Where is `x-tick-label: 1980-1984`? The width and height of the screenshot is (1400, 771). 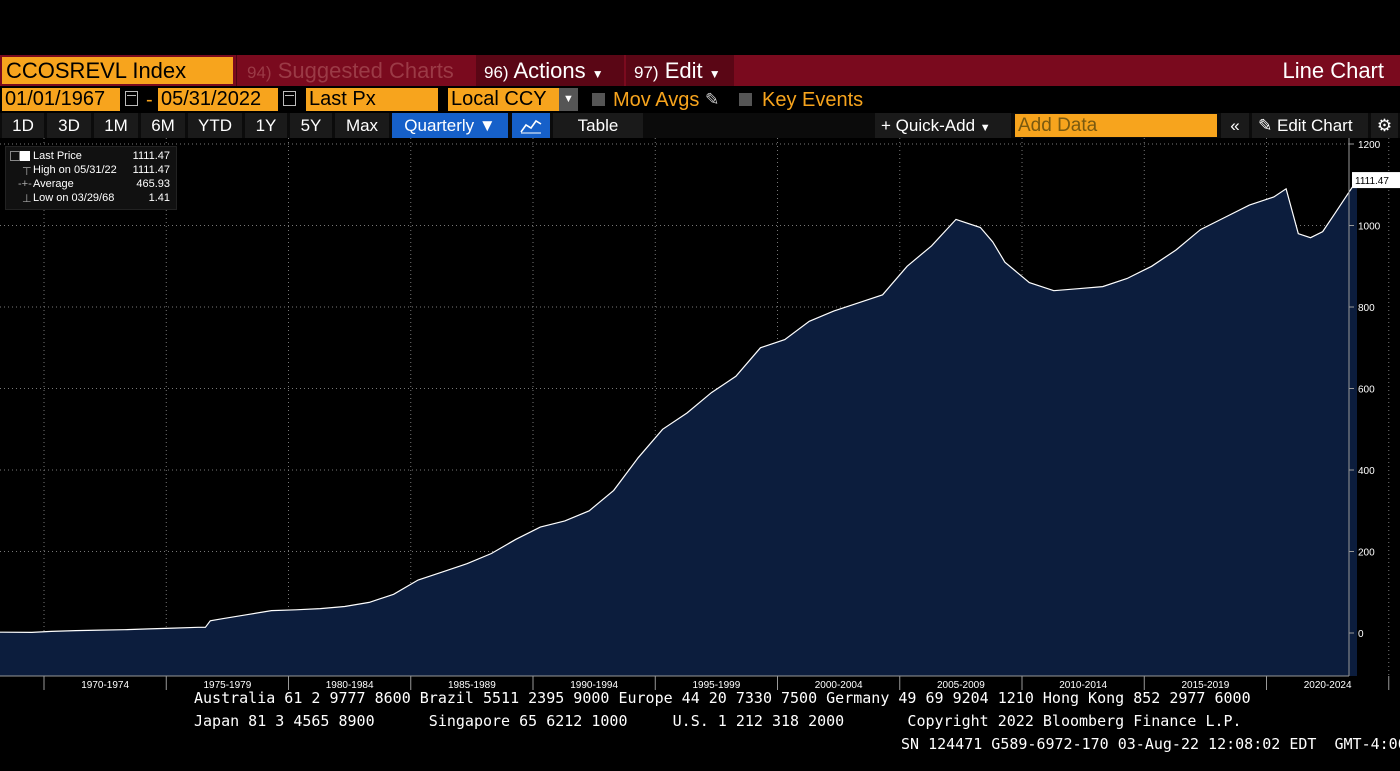
x-tick-label: 1980-1984 is located at coordinates (350, 685).